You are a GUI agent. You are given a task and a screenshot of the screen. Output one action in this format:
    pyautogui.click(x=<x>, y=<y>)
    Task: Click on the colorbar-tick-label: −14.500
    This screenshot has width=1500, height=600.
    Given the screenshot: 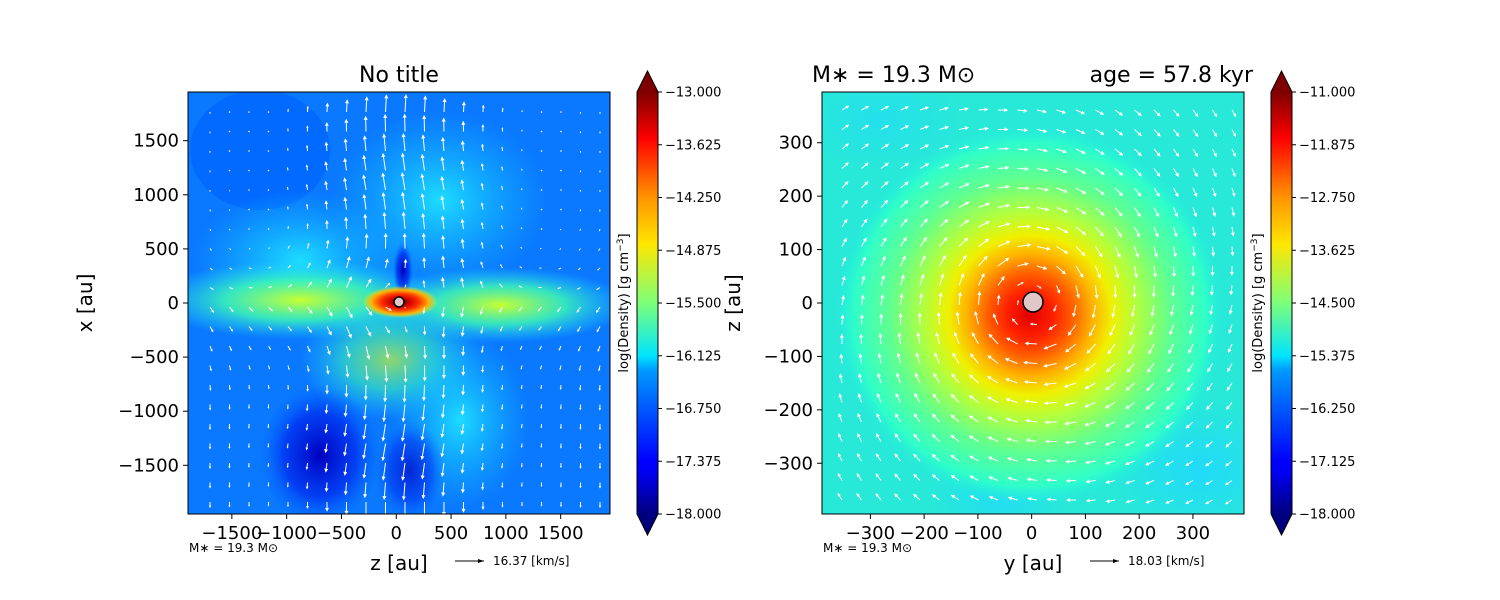 What is the action you would take?
    pyautogui.click(x=1327, y=304)
    